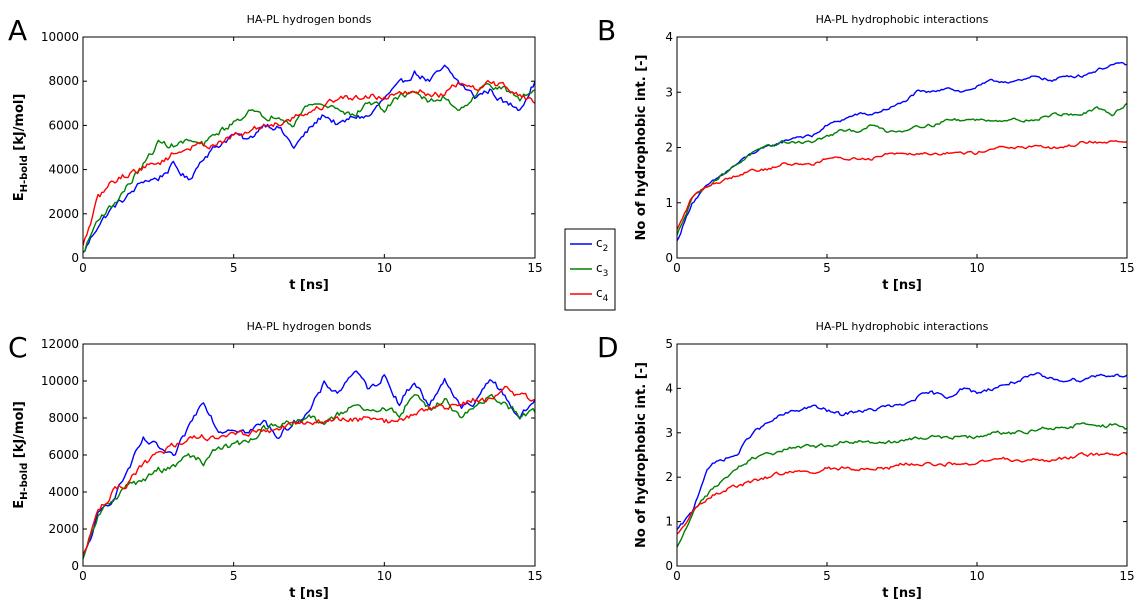  I want to click on y-tick-label: 12000, so click(60, 344).